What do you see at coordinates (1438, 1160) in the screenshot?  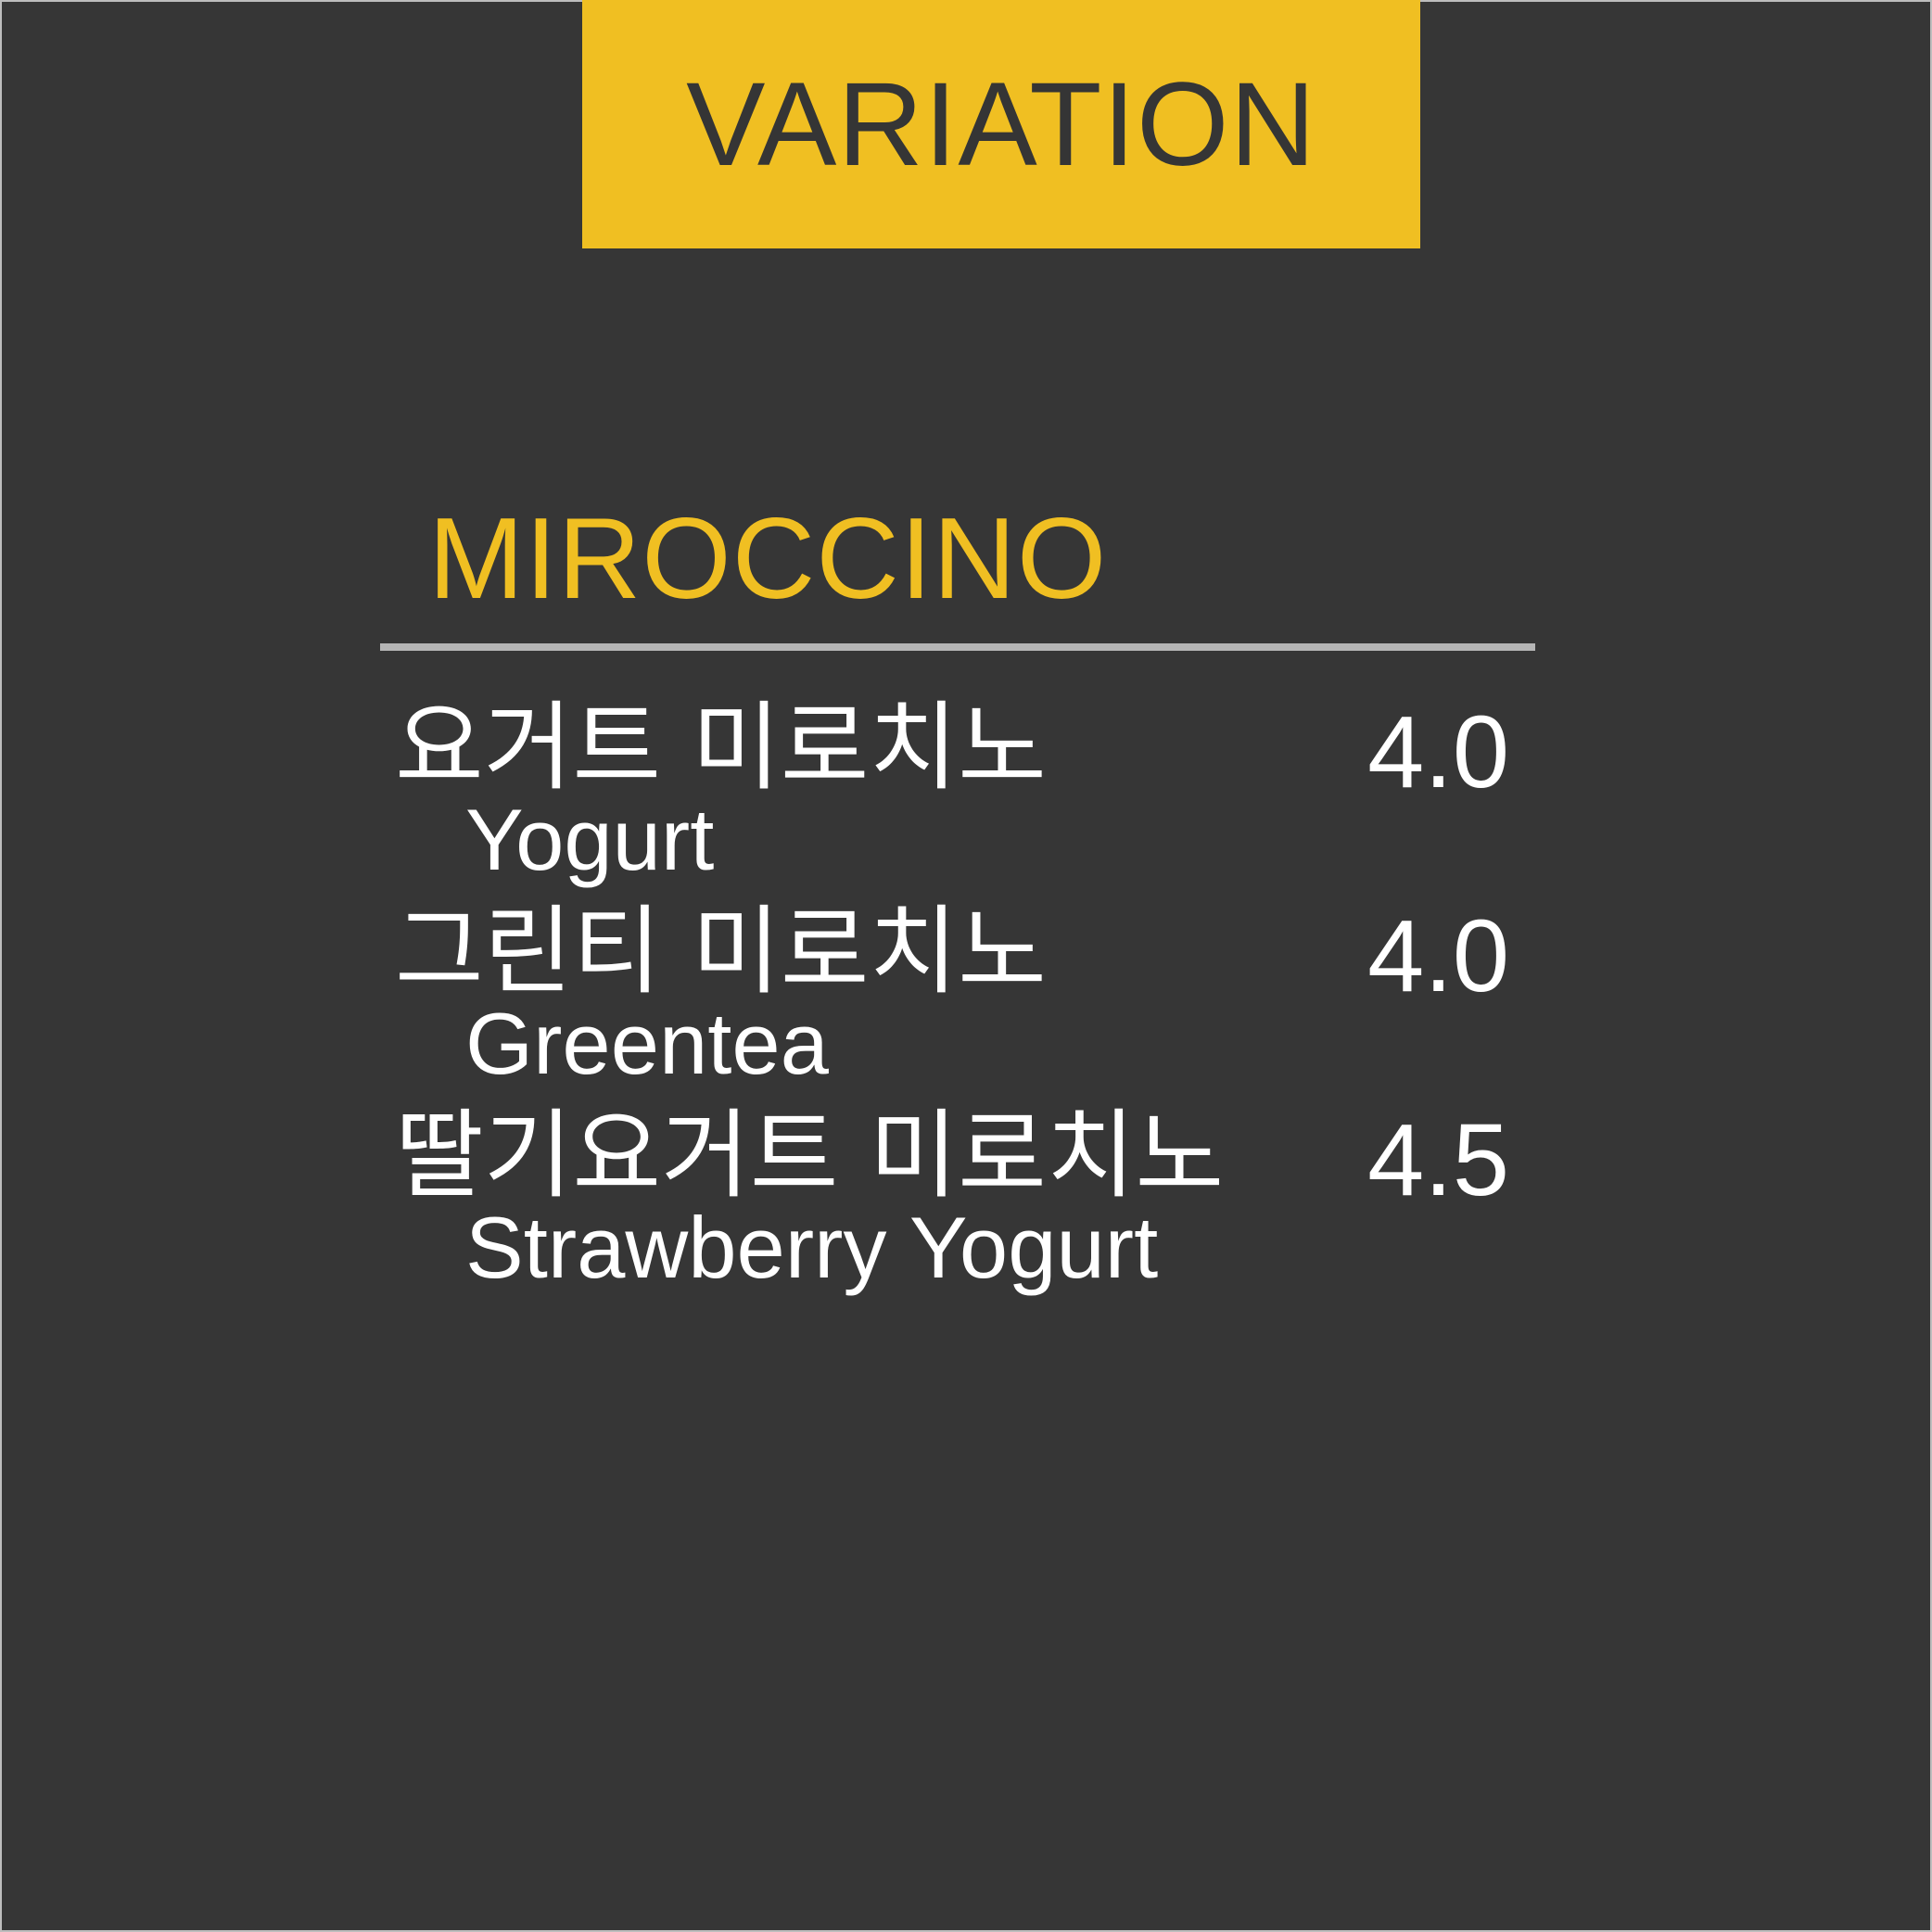 I see `menu-item-price: 4.5` at bounding box center [1438, 1160].